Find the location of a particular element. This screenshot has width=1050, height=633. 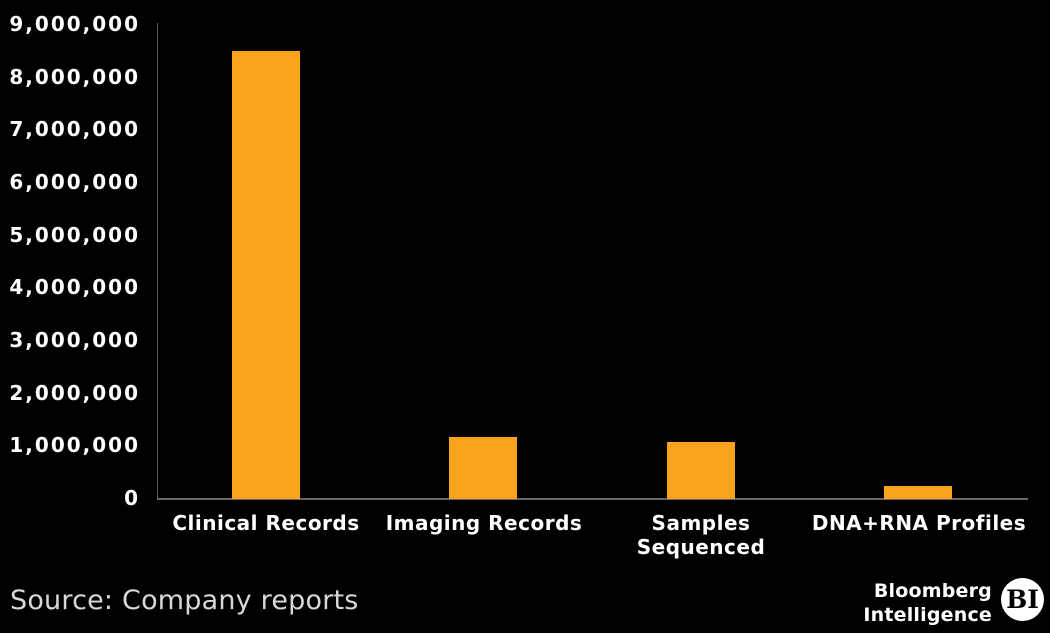

bar-imaging-records is located at coordinates (483, 468).